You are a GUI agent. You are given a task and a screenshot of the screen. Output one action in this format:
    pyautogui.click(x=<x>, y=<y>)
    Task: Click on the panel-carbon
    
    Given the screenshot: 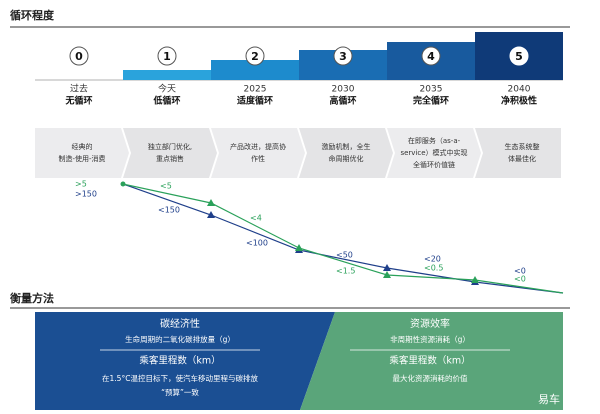 What is the action you would take?
    pyautogui.click(x=185, y=361)
    